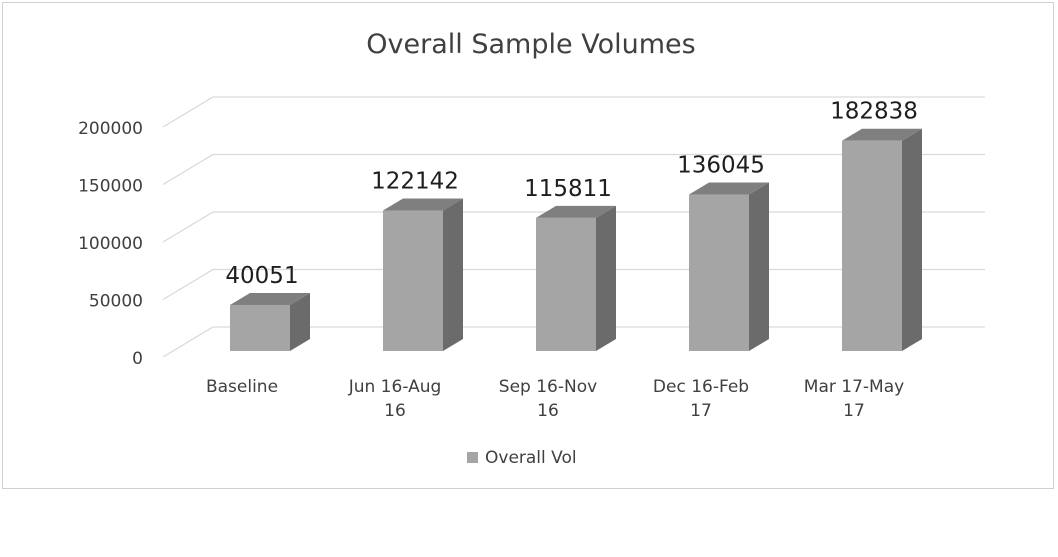  I want to click on legend: Overall Vol, so click(522, 458).